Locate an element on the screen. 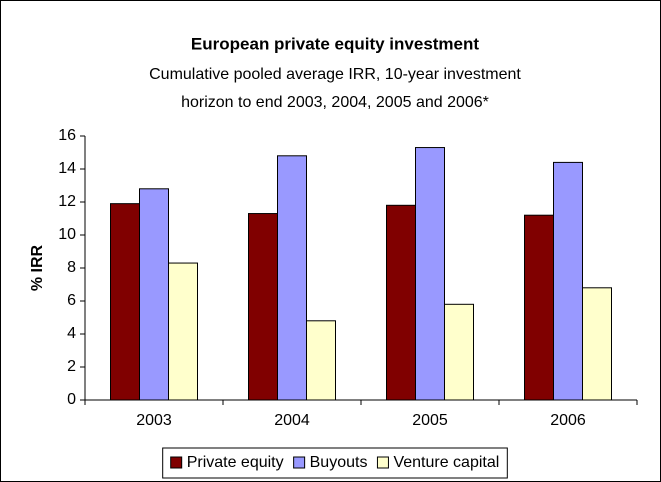 The image size is (661, 482). y-tick-label: 10 is located at coordinates (67, 234).